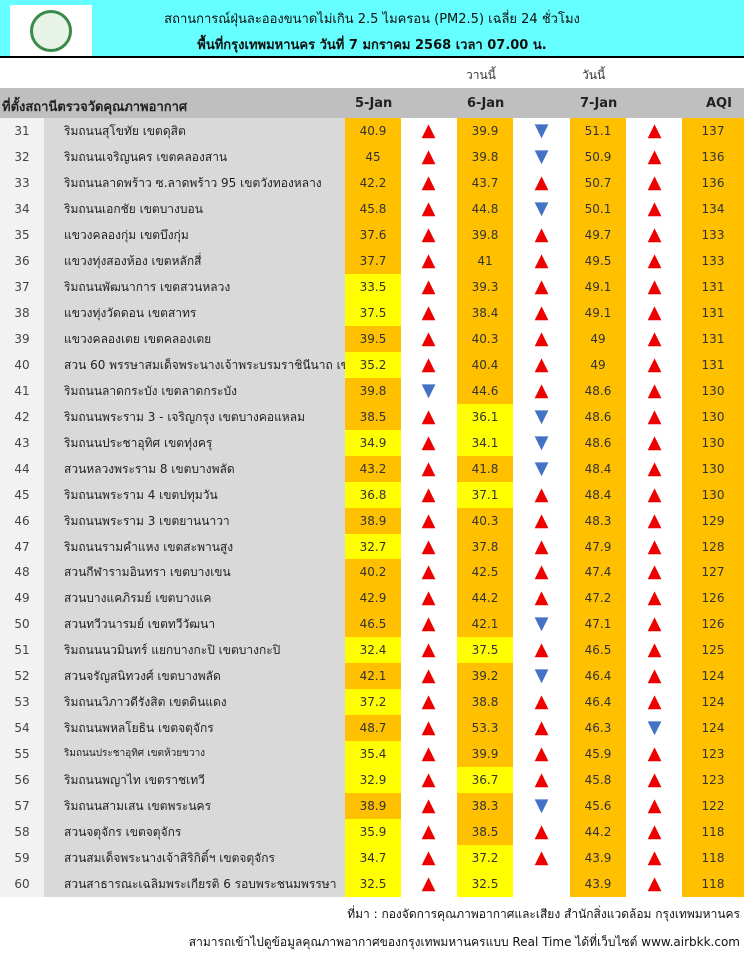  I want to click on station-number: 58, so click(22, 832).